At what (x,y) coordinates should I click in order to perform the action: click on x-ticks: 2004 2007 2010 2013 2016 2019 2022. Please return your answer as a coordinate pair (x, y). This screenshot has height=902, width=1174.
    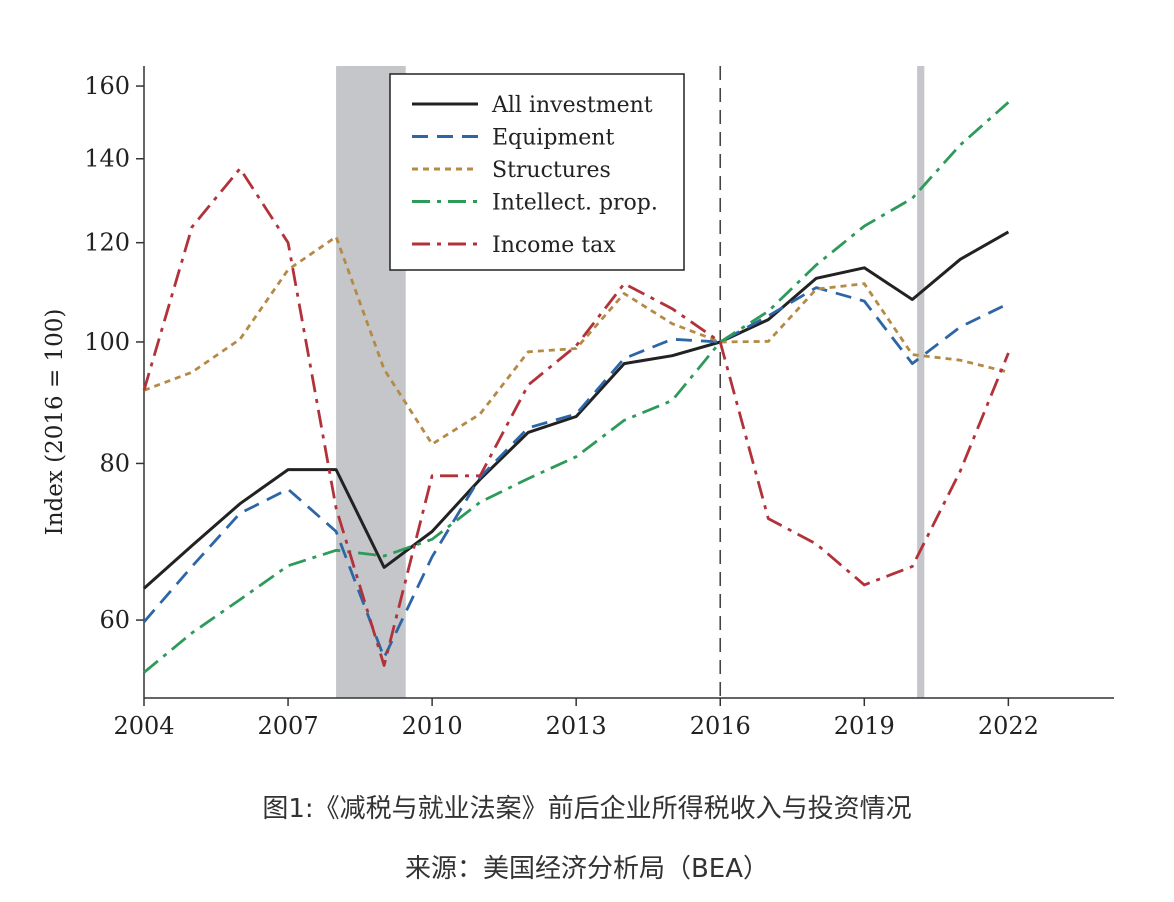
    Looking at the image, I should click on (576, 719).